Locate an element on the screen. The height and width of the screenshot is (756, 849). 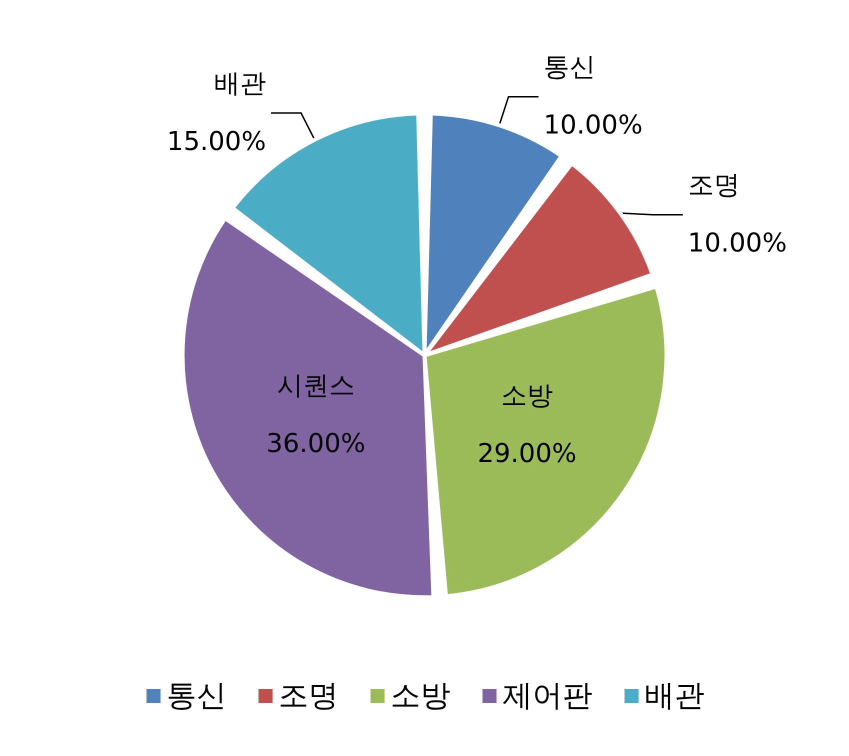
data-label: 통신 10.00% is located at coordinates (593, 96).